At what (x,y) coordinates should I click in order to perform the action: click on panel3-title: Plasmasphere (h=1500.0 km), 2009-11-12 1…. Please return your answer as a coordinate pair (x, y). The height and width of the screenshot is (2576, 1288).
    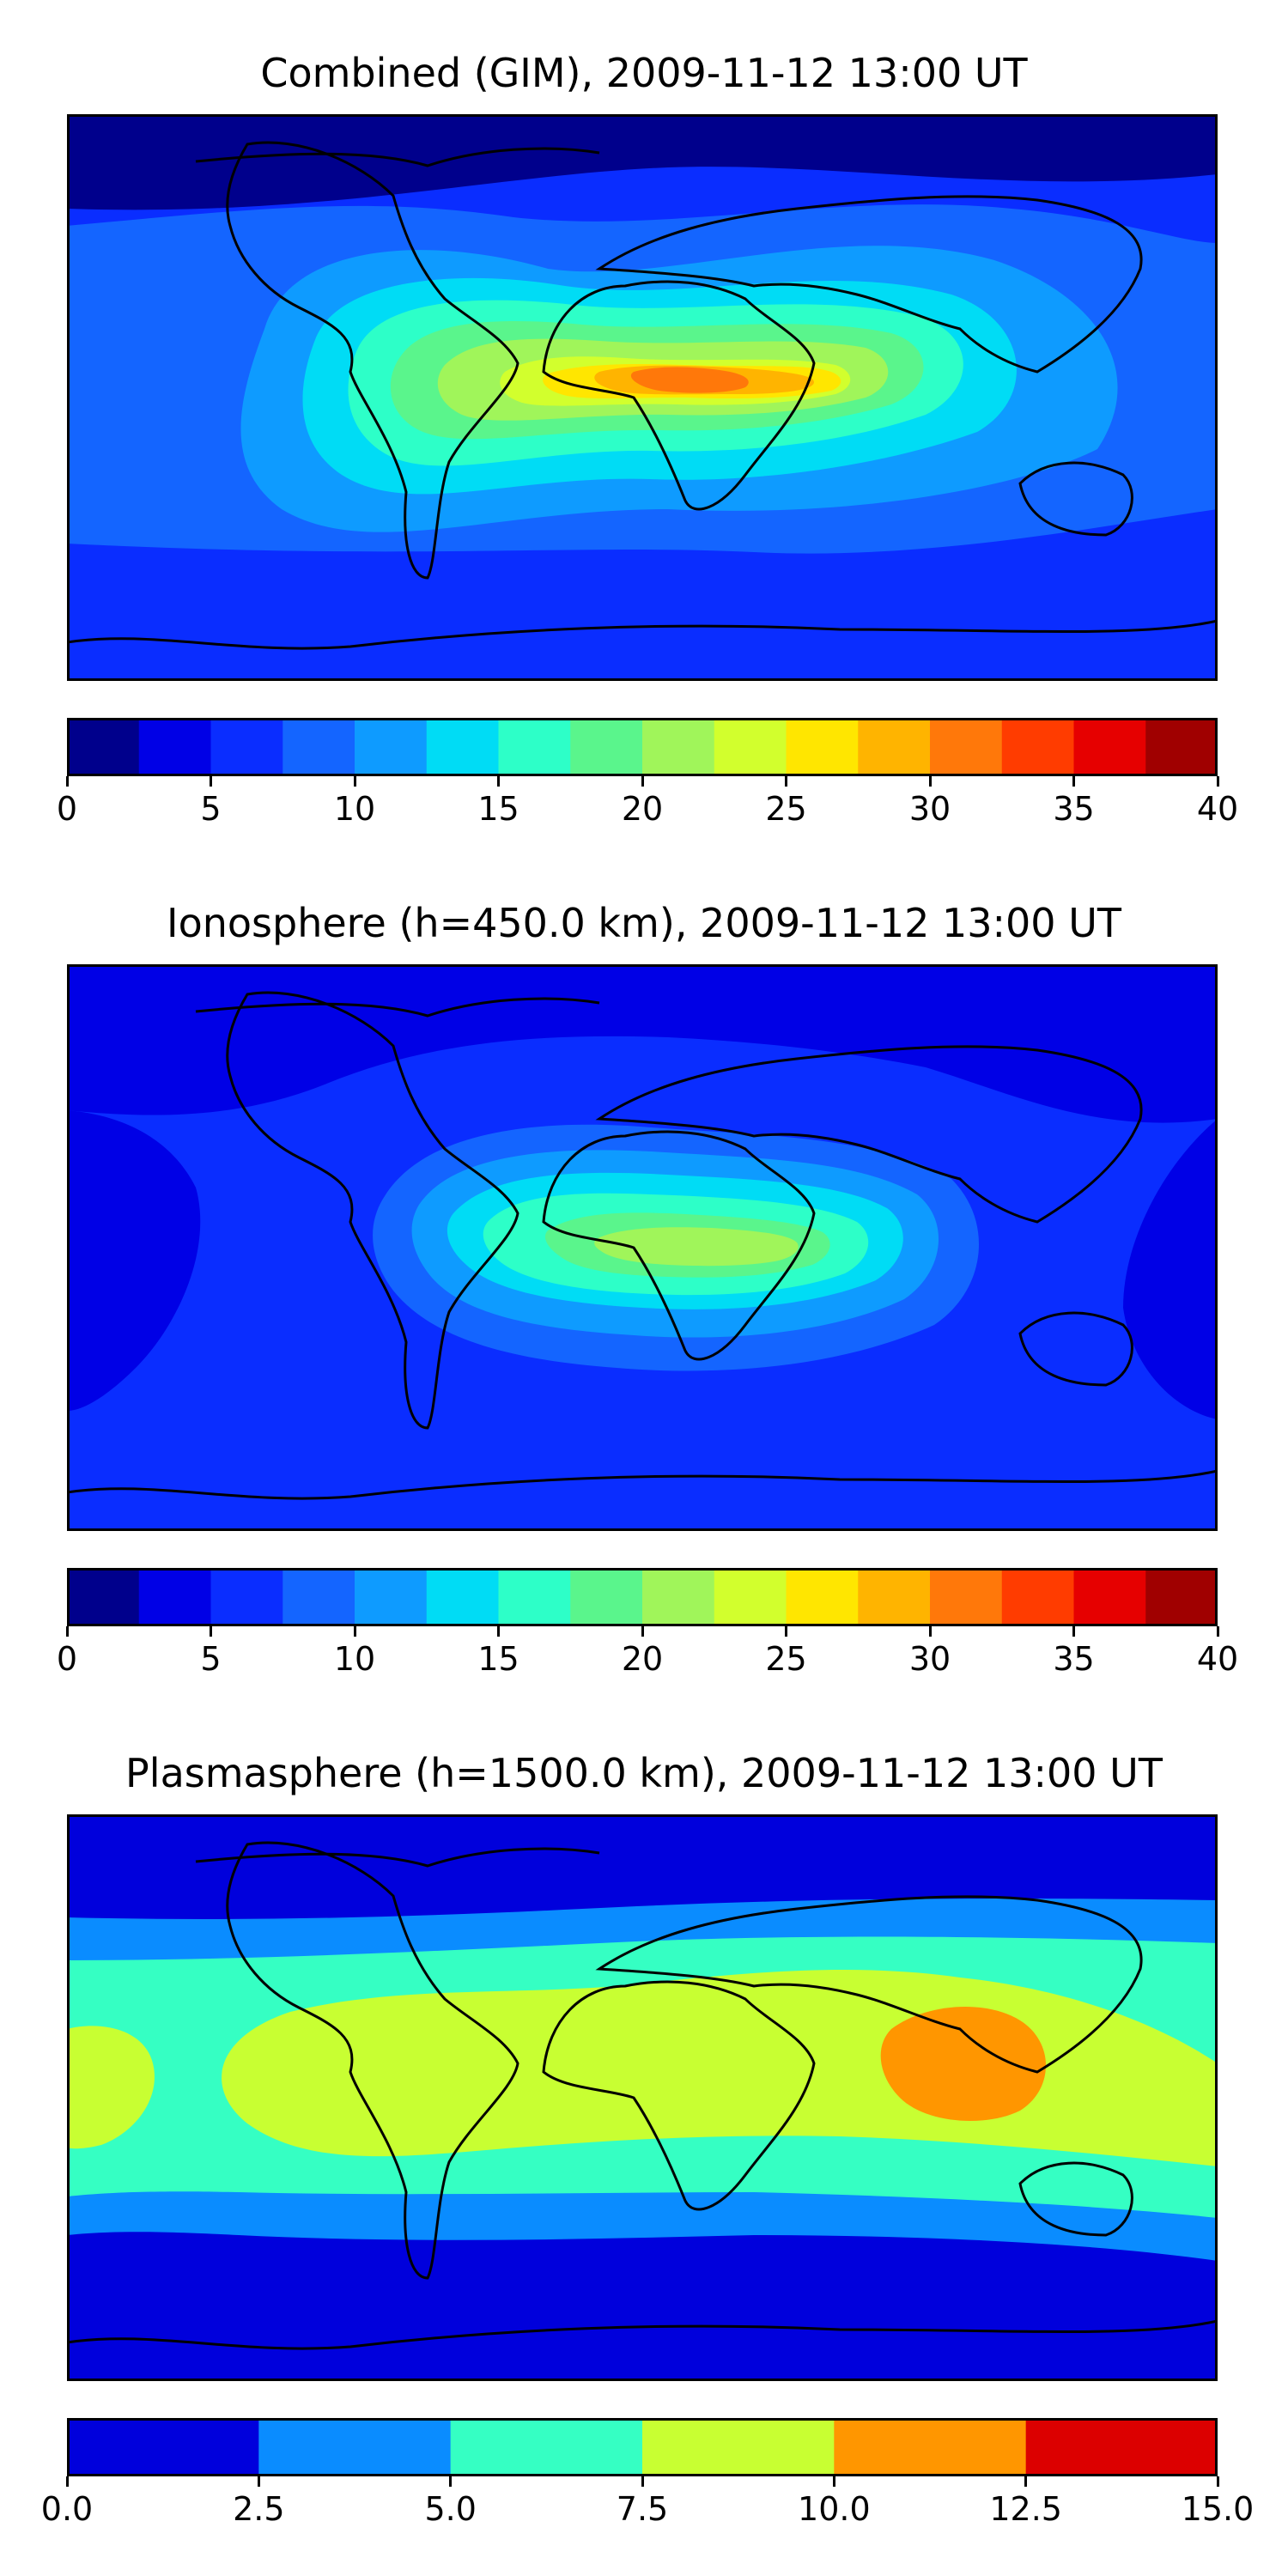
    Looking at the image, I should click on (644, 1773).